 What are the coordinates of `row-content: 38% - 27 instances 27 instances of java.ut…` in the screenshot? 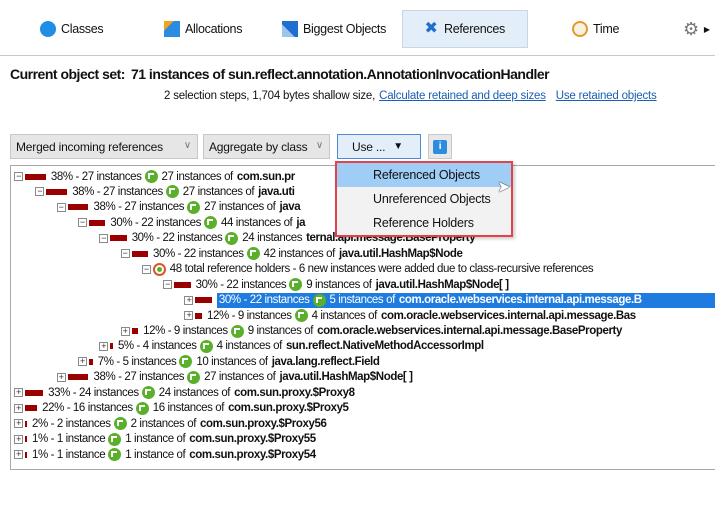 It's located at (183, 192).